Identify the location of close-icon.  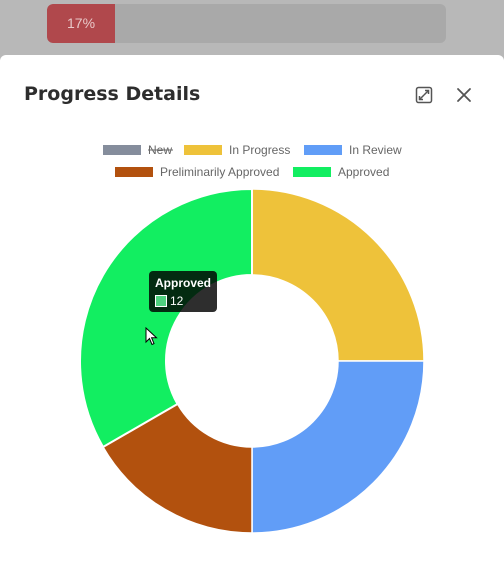
(464, 95).